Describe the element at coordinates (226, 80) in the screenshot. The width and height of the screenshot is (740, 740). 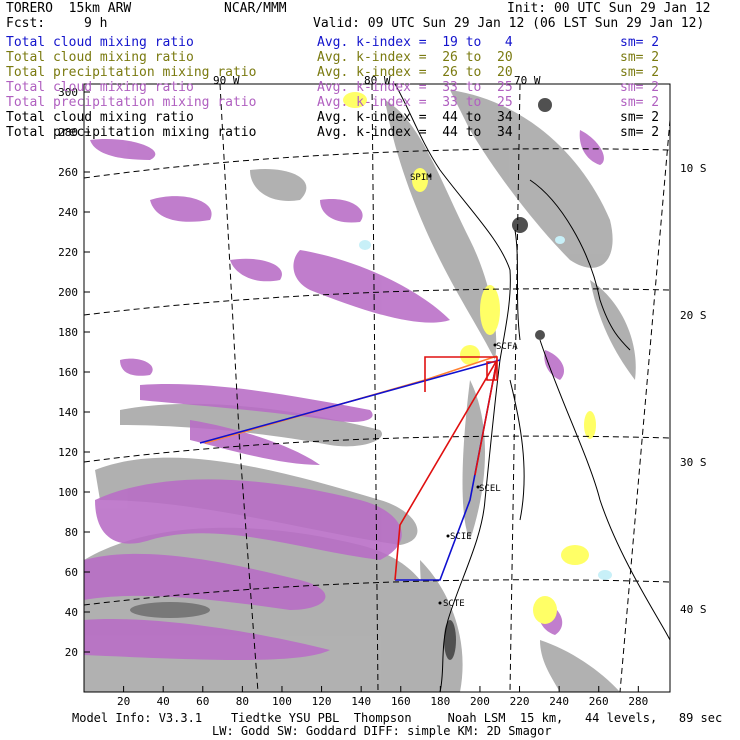
I see `lon-label-90w: 90 W` at that location.